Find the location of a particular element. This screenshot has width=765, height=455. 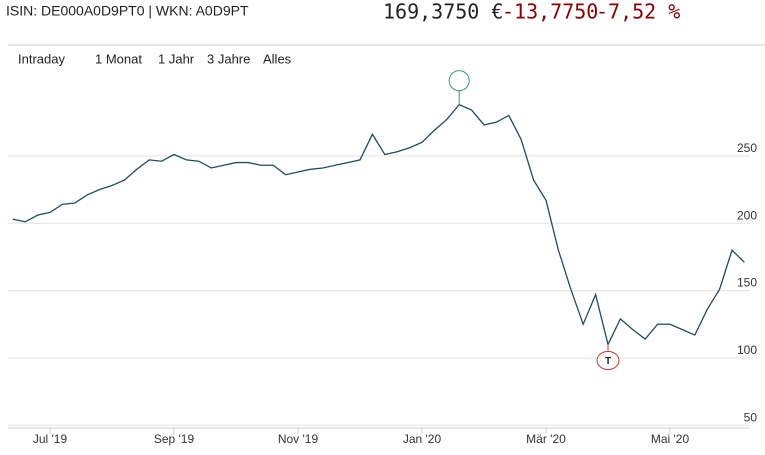

y-tick-label: 200 is located at coordinates (747, 215).